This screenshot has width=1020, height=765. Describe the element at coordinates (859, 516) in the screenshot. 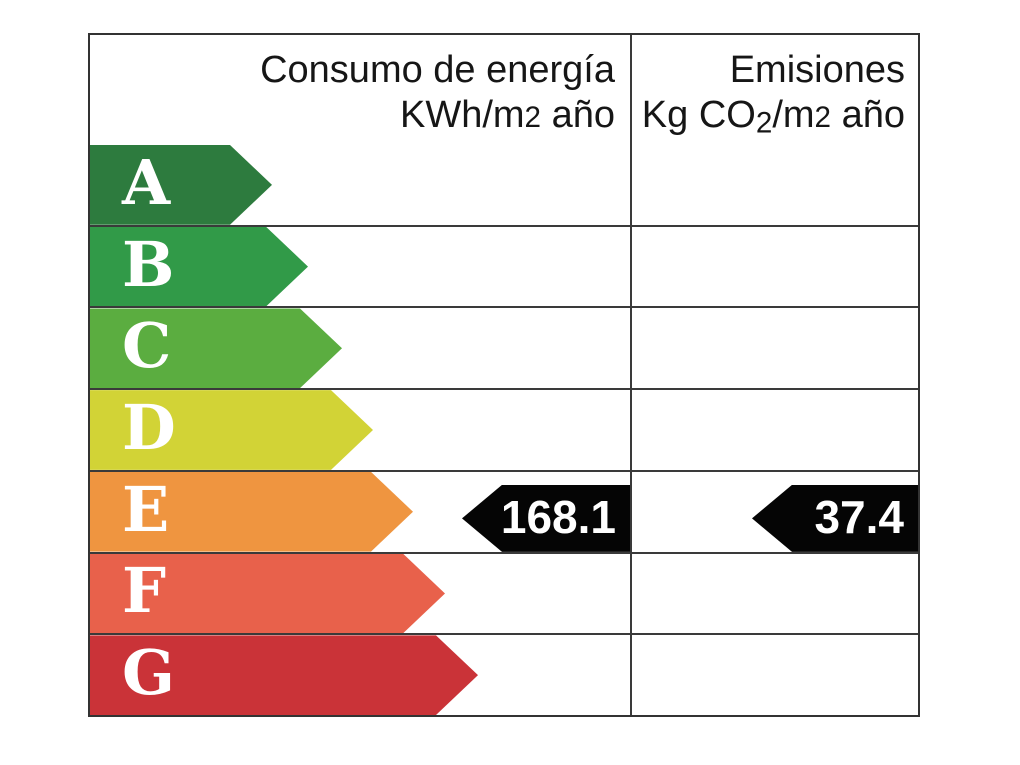

I see `emissions-value: 37.4` at that location.